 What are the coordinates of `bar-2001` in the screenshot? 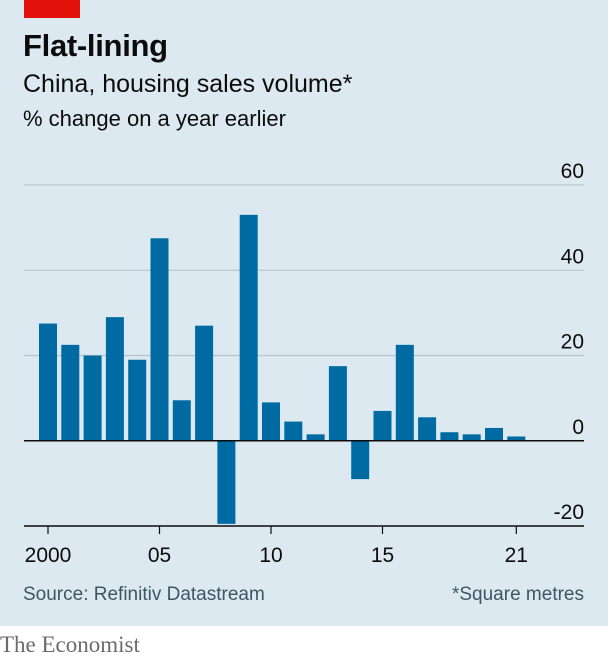 It's located at (70, 392).